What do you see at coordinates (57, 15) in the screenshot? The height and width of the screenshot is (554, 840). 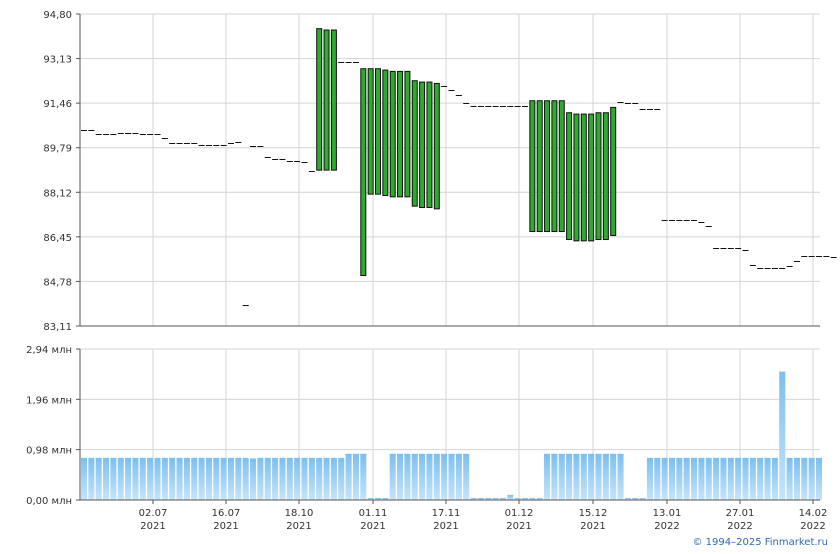 I see `price-tick-label: 94,80` at bounding box center [57, 15].